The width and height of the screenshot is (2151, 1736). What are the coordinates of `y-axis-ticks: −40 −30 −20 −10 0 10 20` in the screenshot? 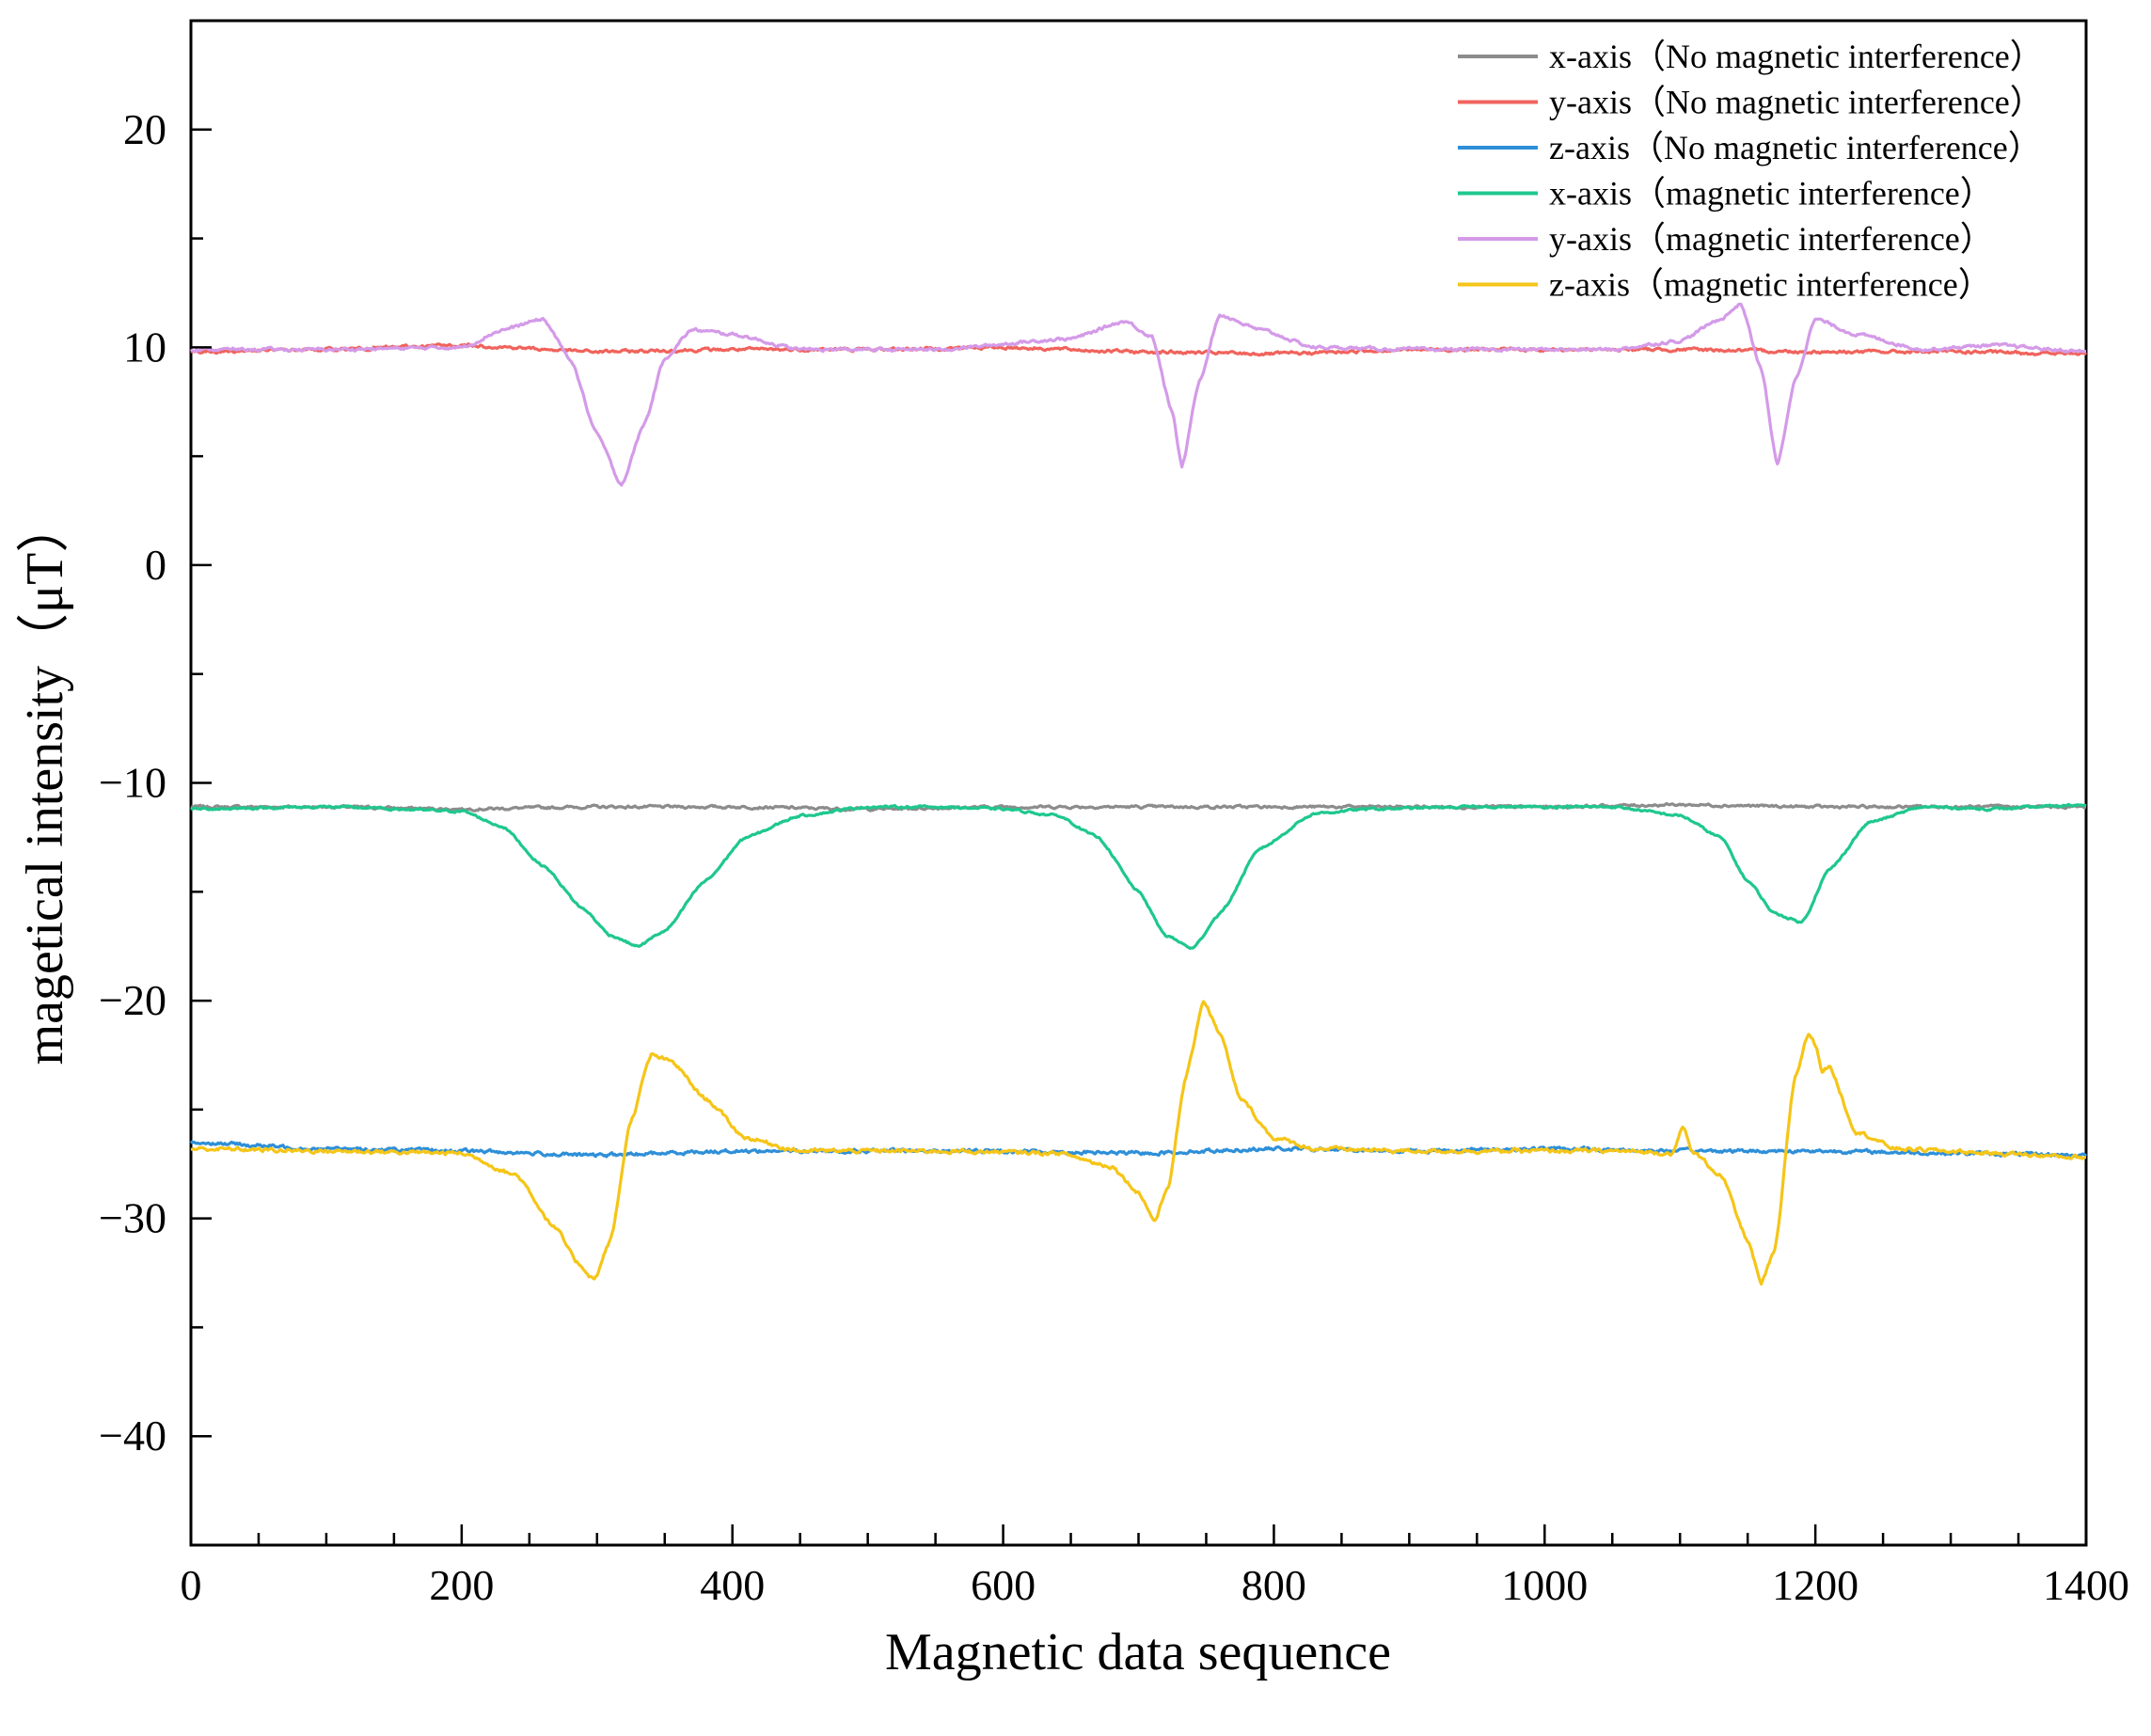 It's located at (155, 783).